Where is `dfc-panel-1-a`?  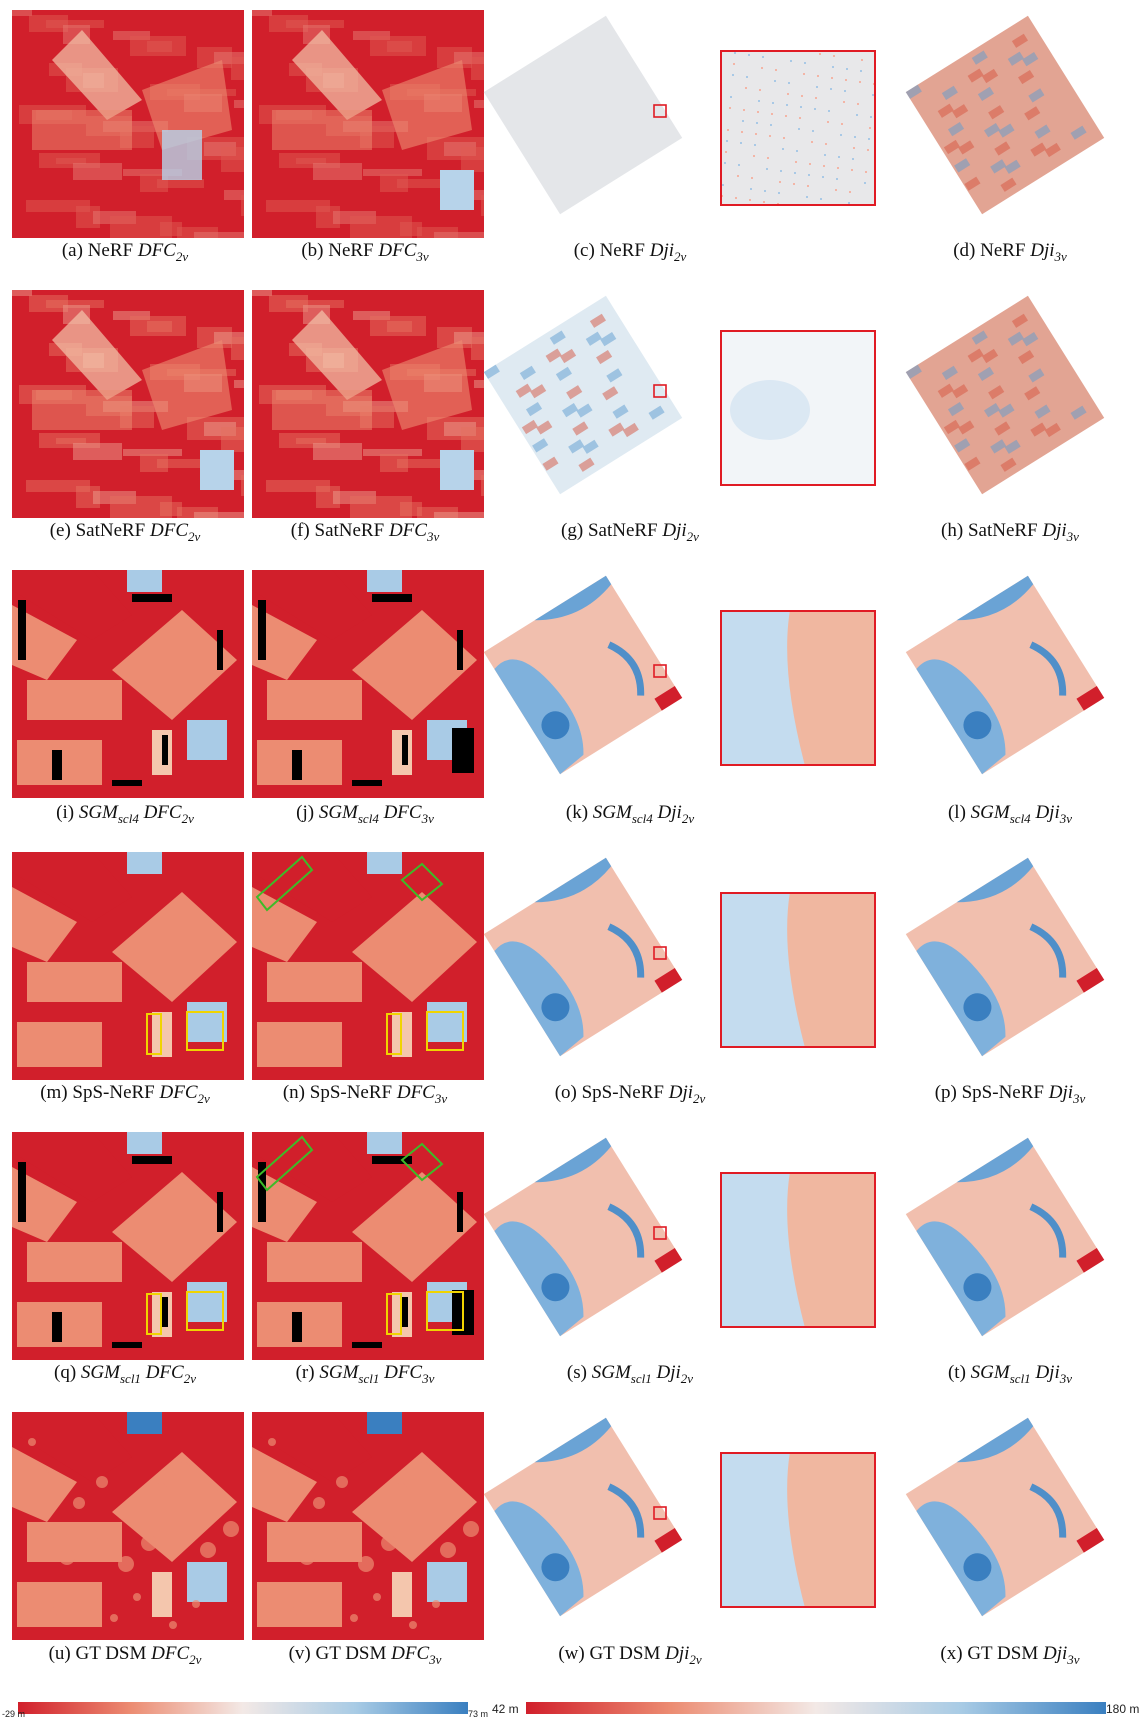
dfc-panel-1-a is located at coordinates (128, 404).